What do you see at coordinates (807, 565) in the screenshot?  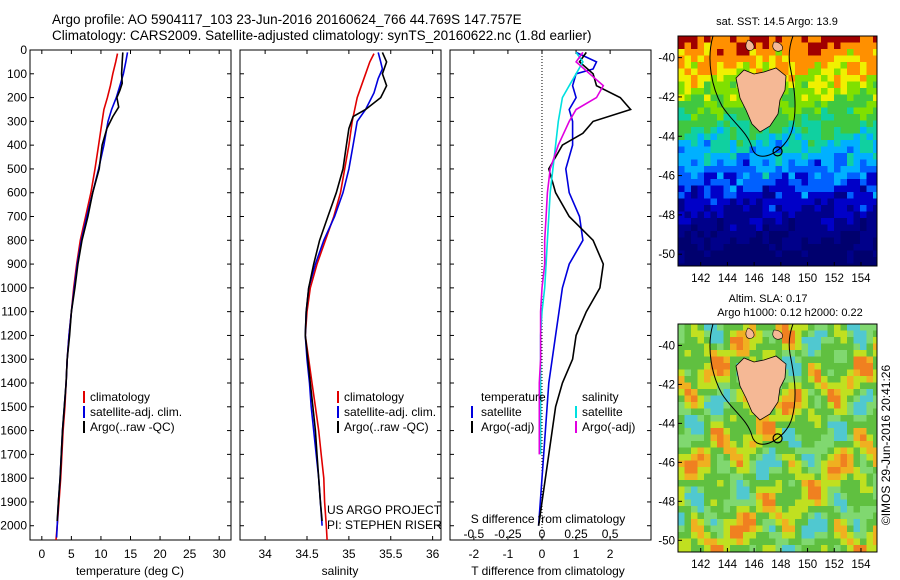 I see `lon-tick-label: 150` at bounding box center [807, 565].